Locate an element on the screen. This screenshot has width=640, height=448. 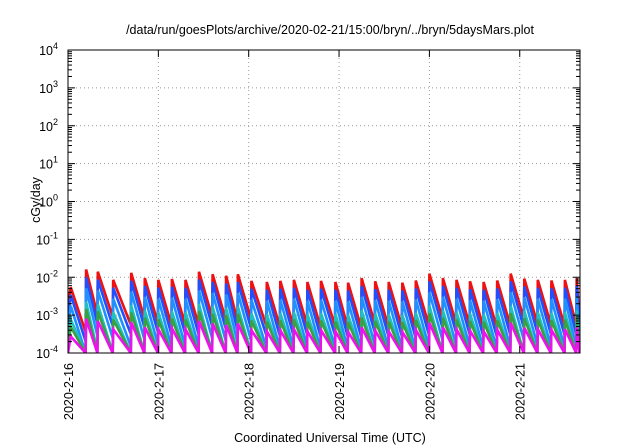
y-tick-label: 10⁴ is located at coordinates (48, 49).